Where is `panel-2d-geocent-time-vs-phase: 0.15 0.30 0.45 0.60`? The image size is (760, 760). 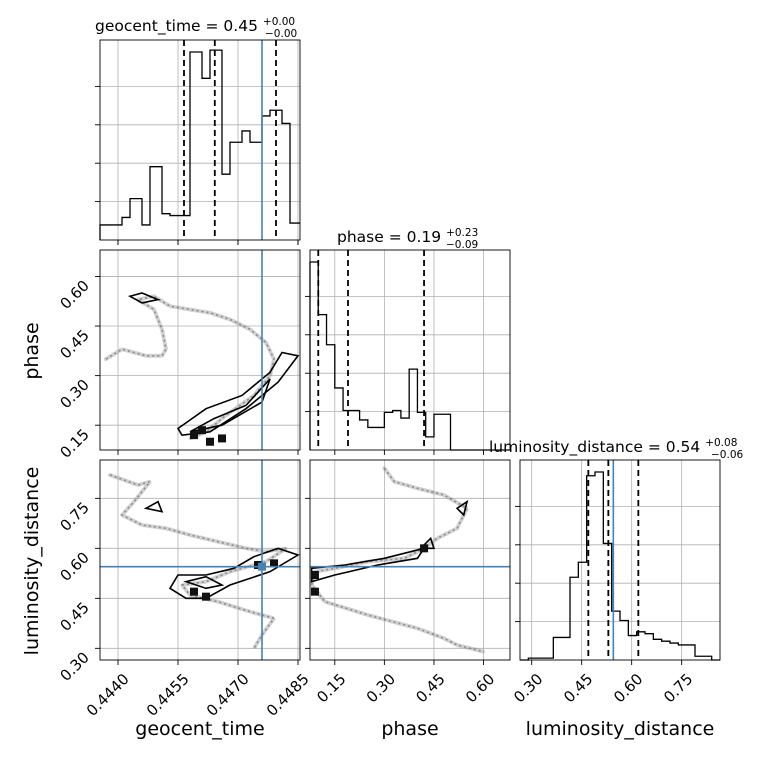 panel-2d-geocent-time-vs-phase: 0.15 0.30 0.45 0.60 is located at coordinates (178, 351).